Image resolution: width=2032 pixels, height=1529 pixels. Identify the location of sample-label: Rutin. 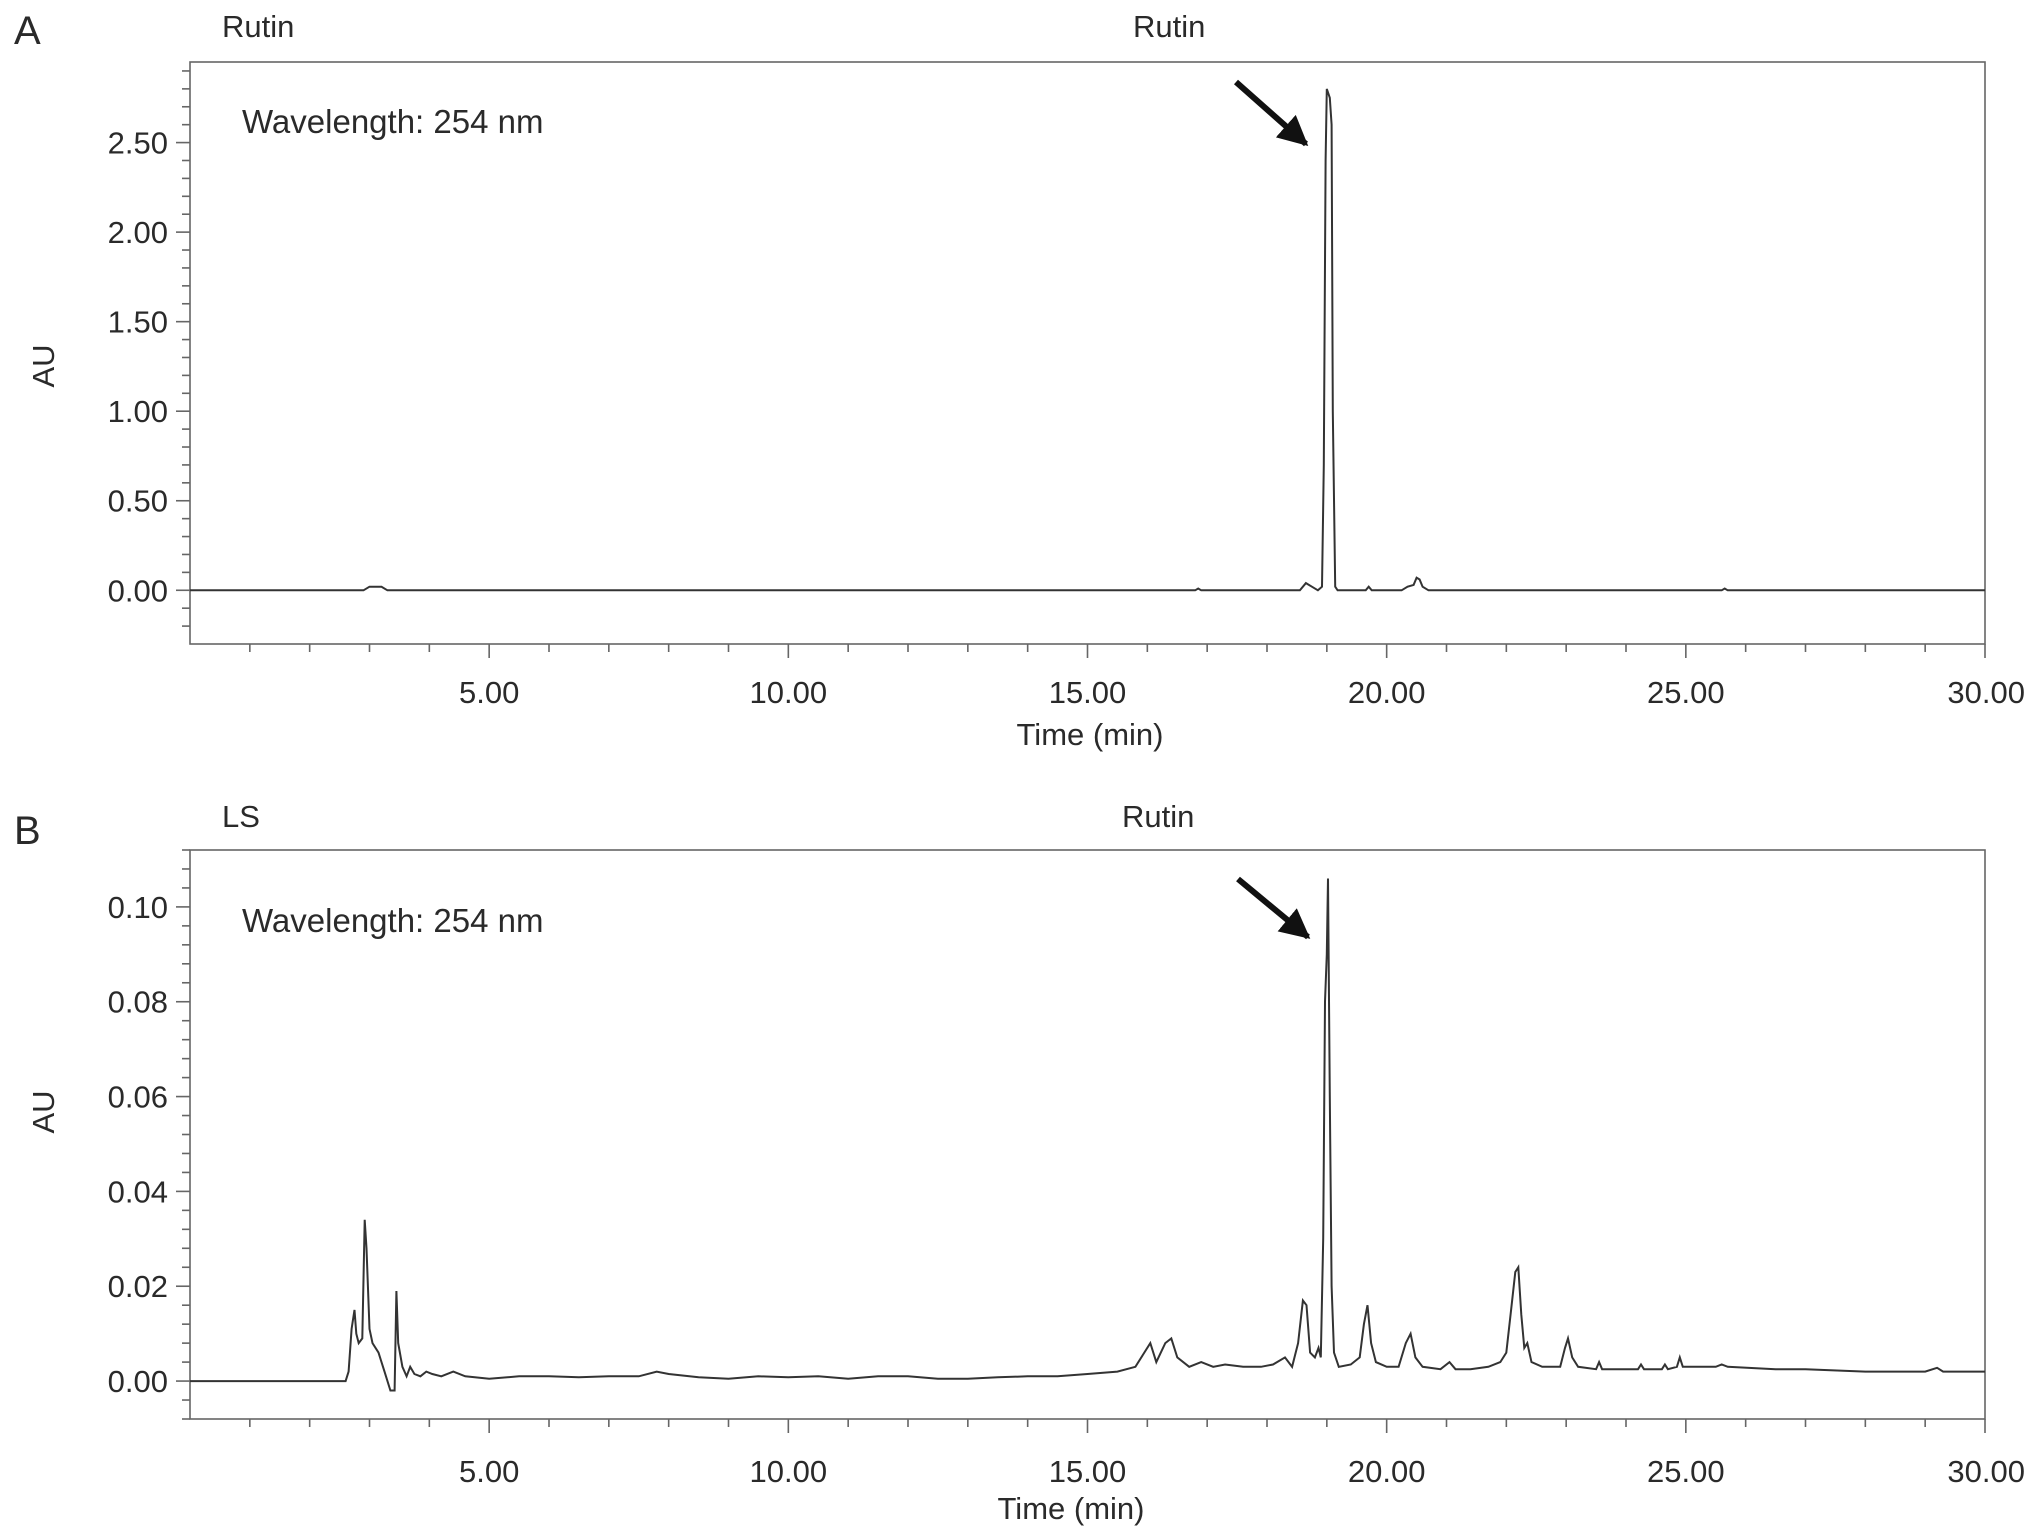
(258, 26).